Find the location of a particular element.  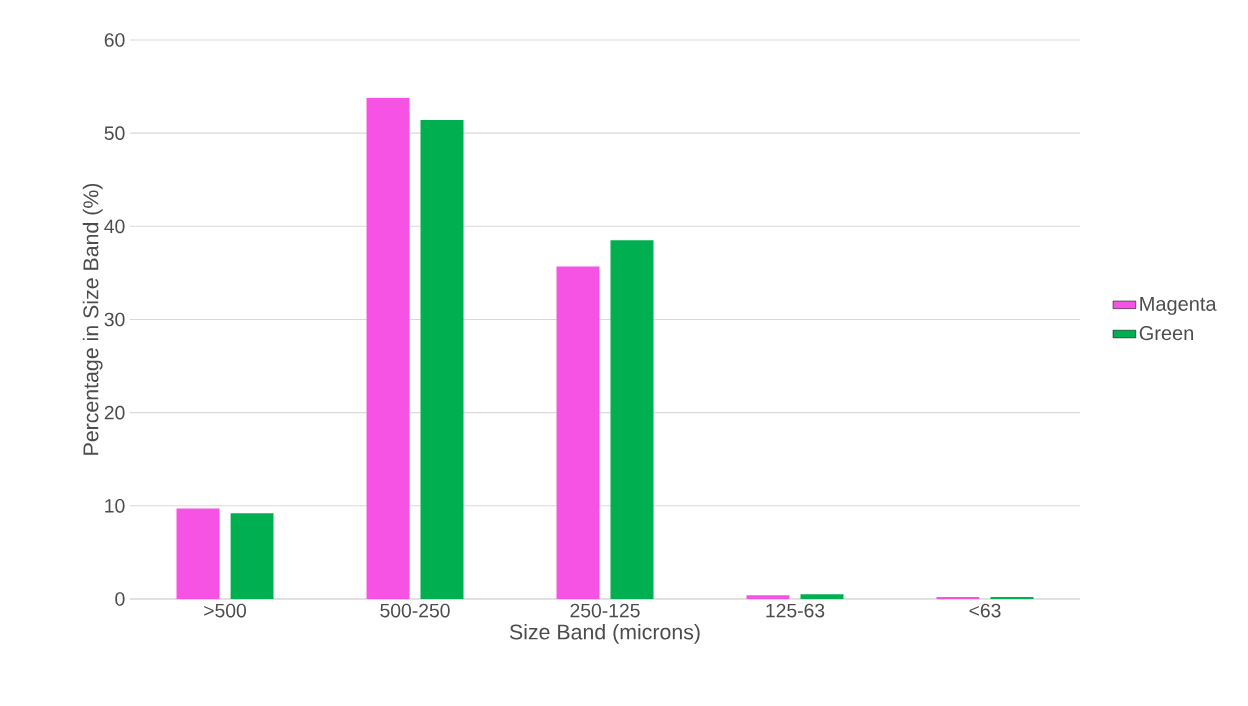

x-tick-label: <63 is located at coordinates (985, 610).